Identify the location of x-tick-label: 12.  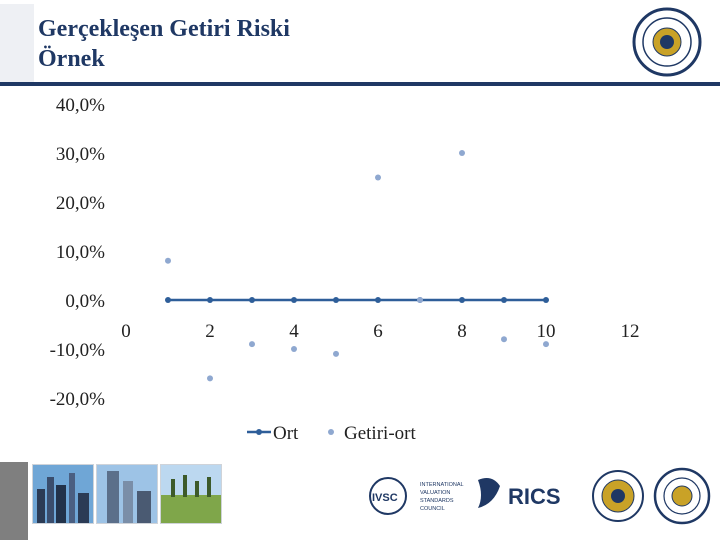
(630, 331).